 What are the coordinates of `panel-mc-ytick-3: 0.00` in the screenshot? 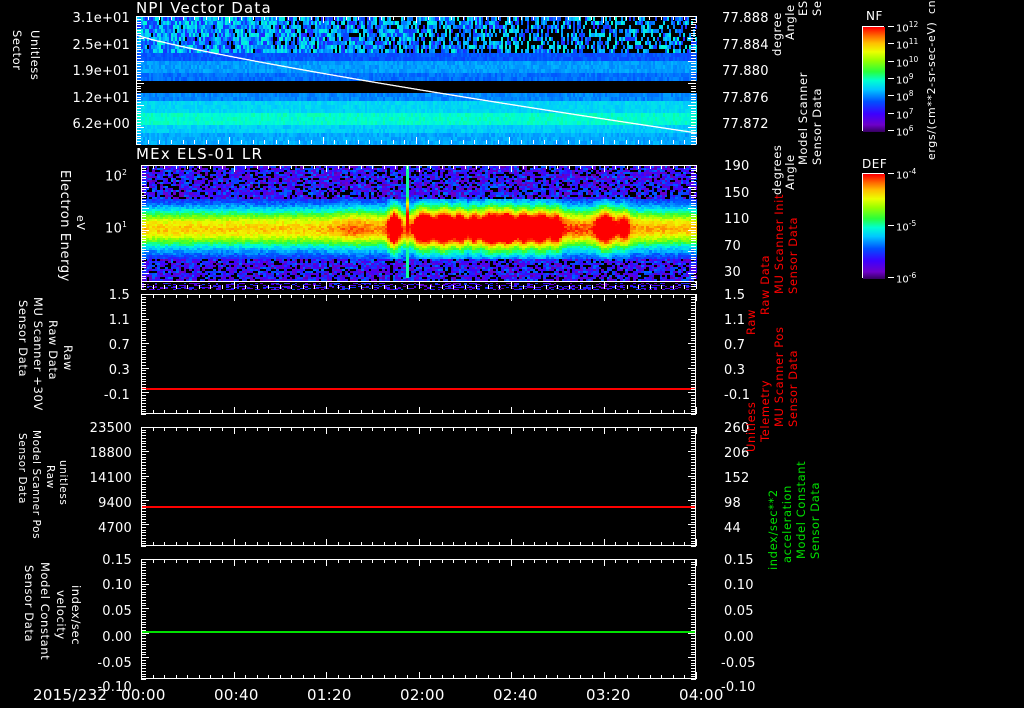 It's located at (117, 637).